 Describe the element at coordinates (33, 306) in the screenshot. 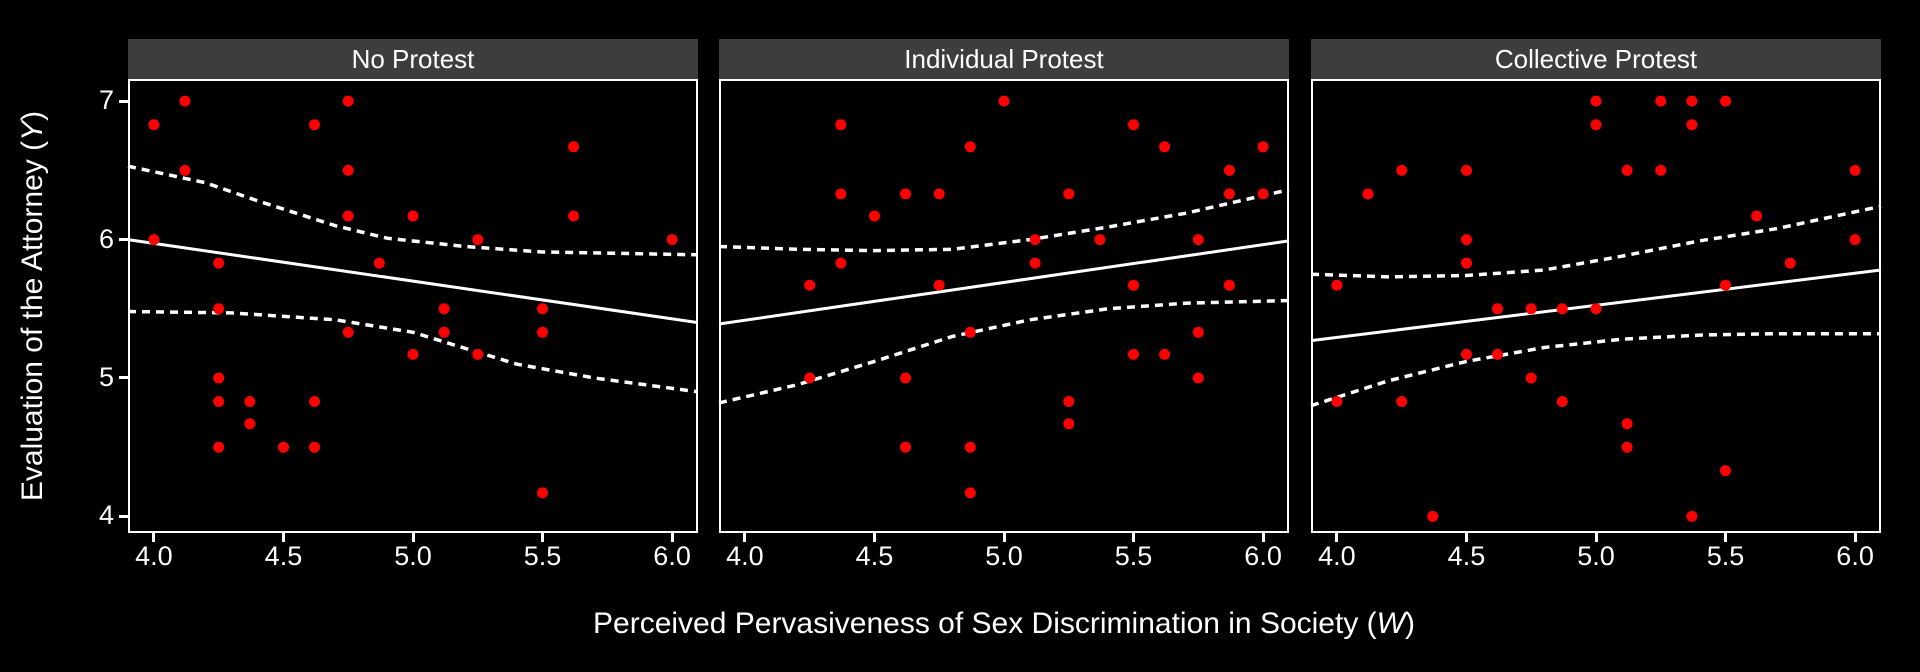

I see `y-axis-title: Evaluation of the Attorney (Y)` at that location.